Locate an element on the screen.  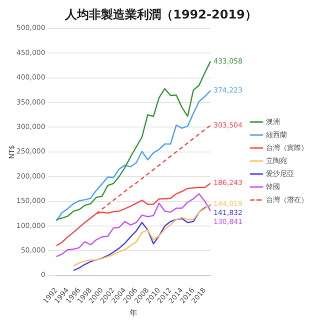
x-axis-title: 年 is located at coordinates (133, 313).